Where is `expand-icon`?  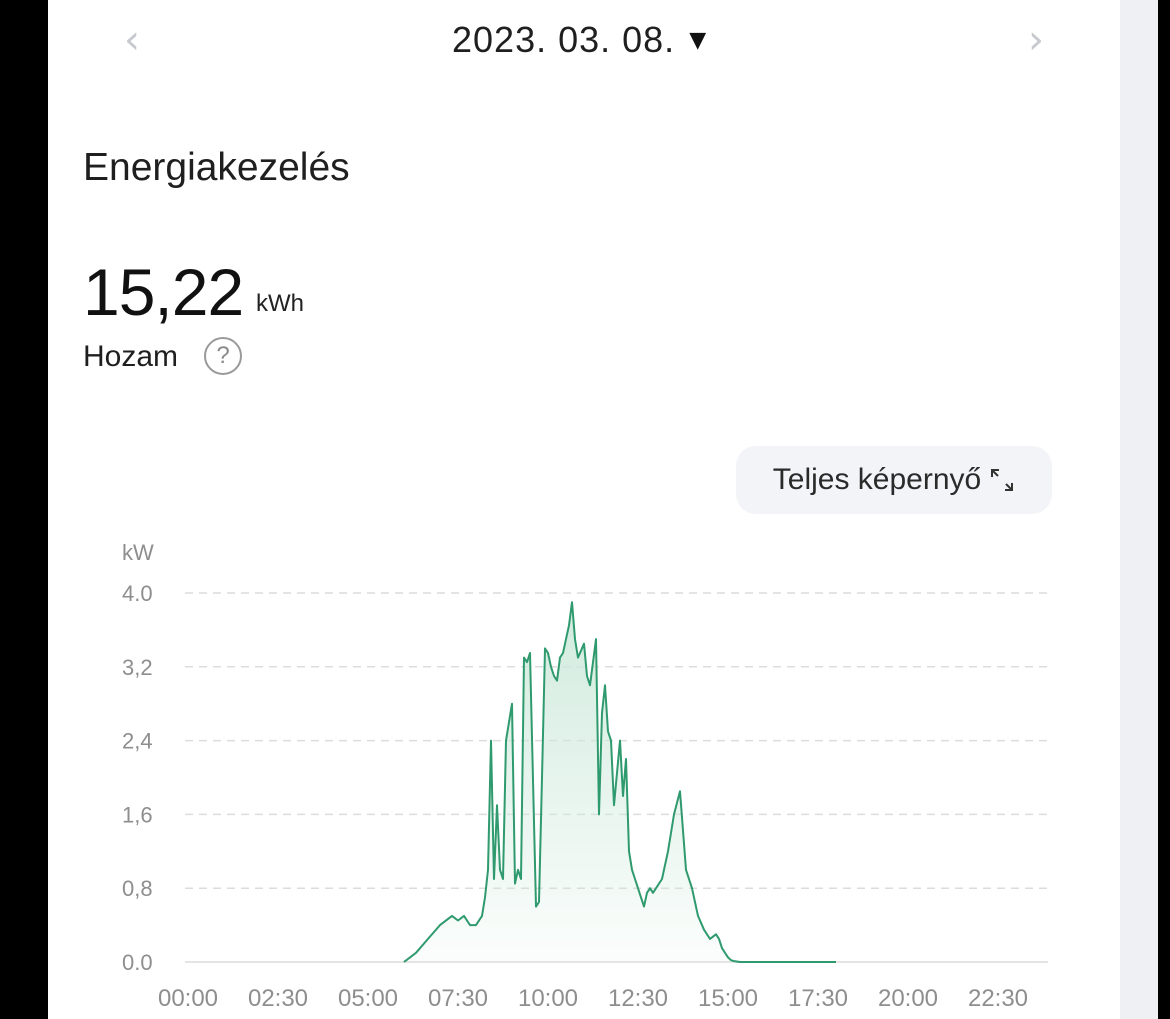 expand-icon is located at coordinates (1002, 480).